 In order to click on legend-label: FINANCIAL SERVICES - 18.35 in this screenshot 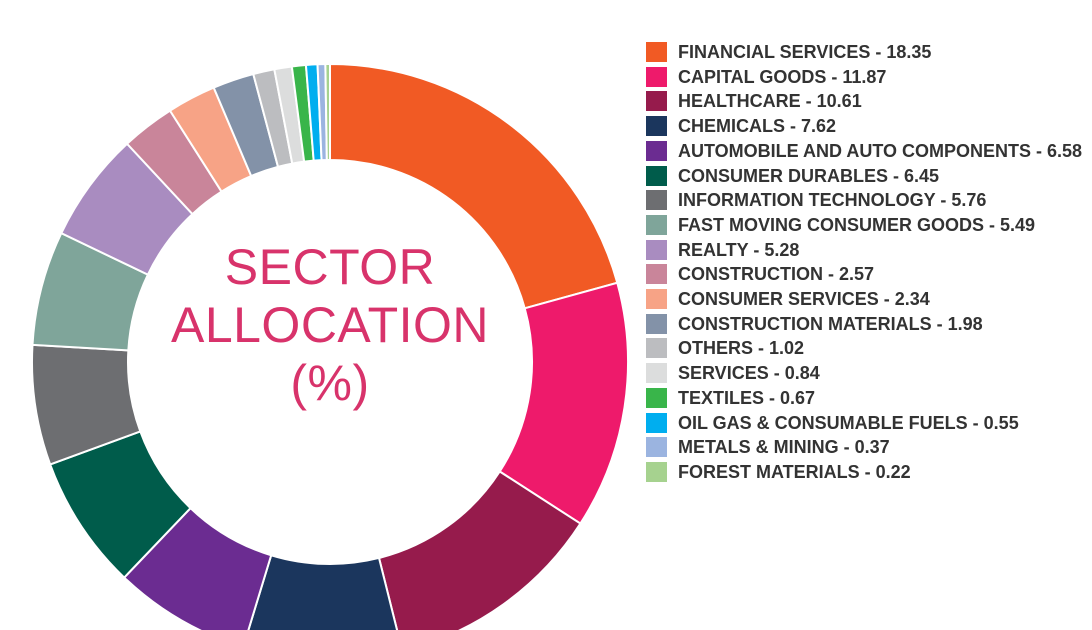, I will do `click(805, 52)`.